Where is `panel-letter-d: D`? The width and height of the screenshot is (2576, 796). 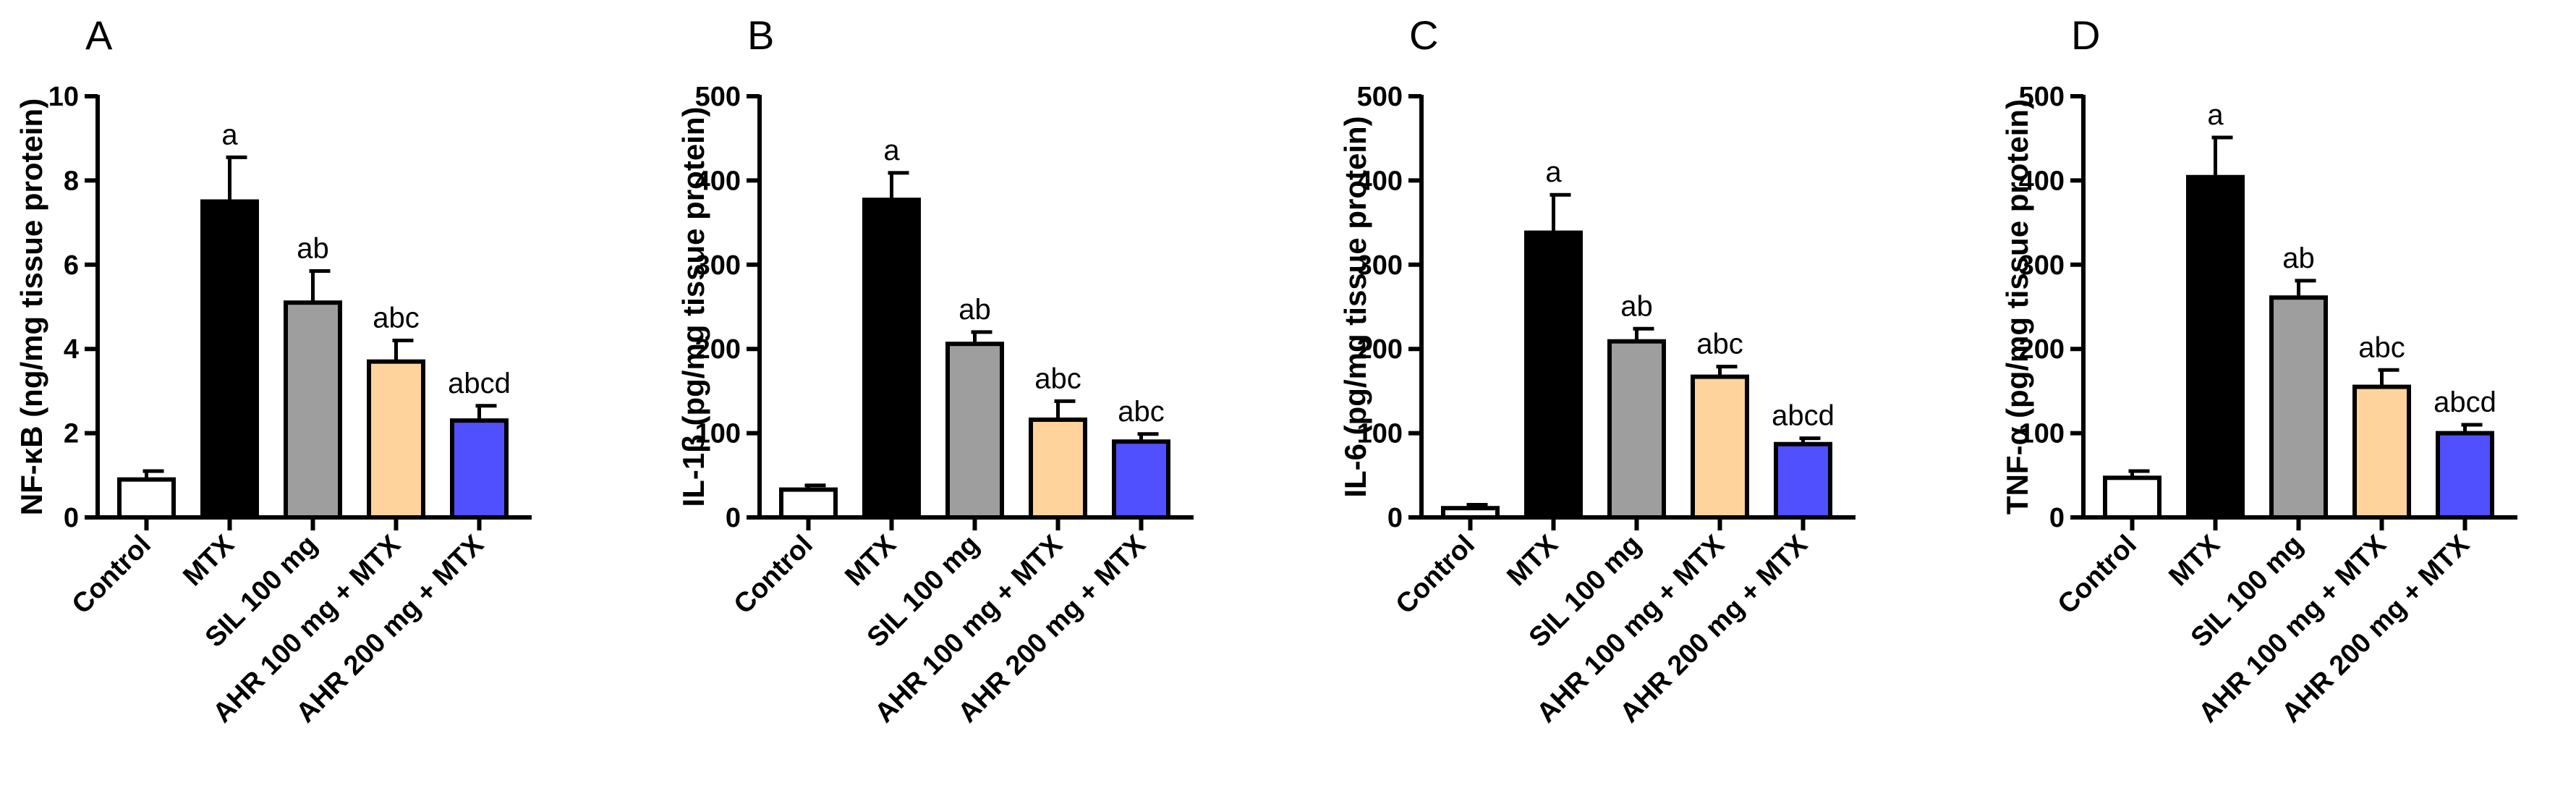
panel-letter-d: D is located at coordinates (2085, 35).